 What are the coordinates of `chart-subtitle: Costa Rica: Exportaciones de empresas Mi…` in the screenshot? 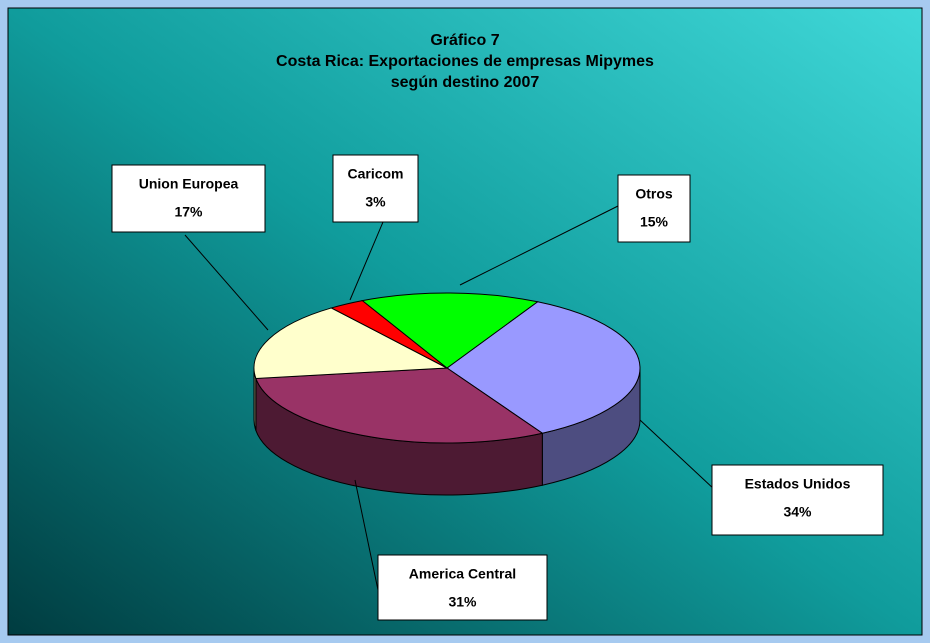 It's located at (465, 61).